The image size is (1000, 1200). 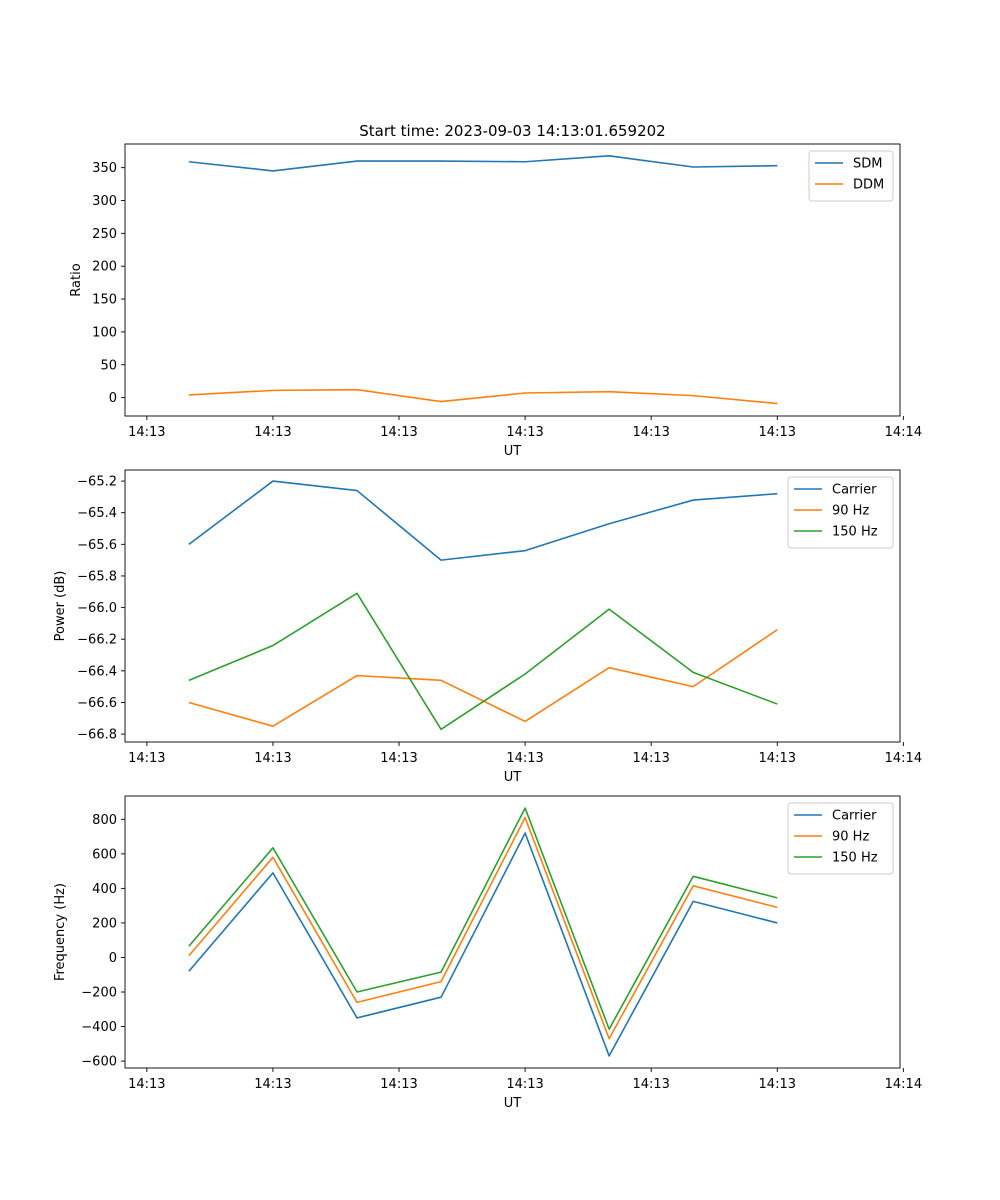 What do you see at coordinates (97, 608) in the screenshot?
I see `y-tick-label: −66.0` at bounding box center [97, 608].